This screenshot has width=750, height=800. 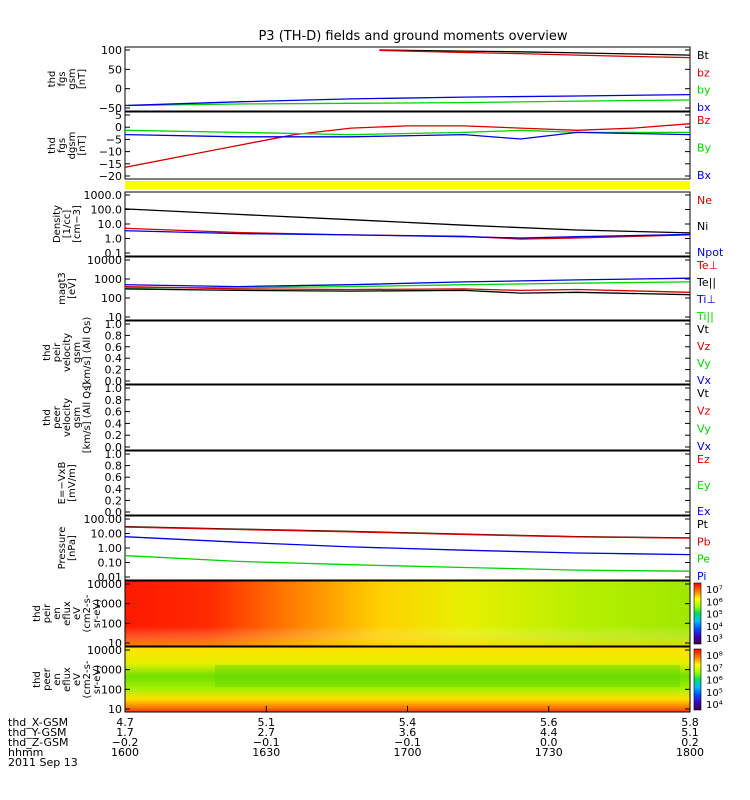 What do you see at coordinates (706, 299) in the screenshot?
I see `legend-entry: Ti⊥` at bounding box center [706, 299].